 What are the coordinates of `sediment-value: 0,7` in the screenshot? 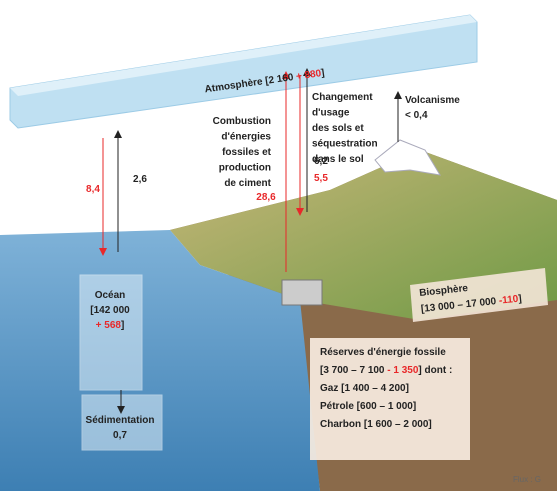 It's located at (120, 435).